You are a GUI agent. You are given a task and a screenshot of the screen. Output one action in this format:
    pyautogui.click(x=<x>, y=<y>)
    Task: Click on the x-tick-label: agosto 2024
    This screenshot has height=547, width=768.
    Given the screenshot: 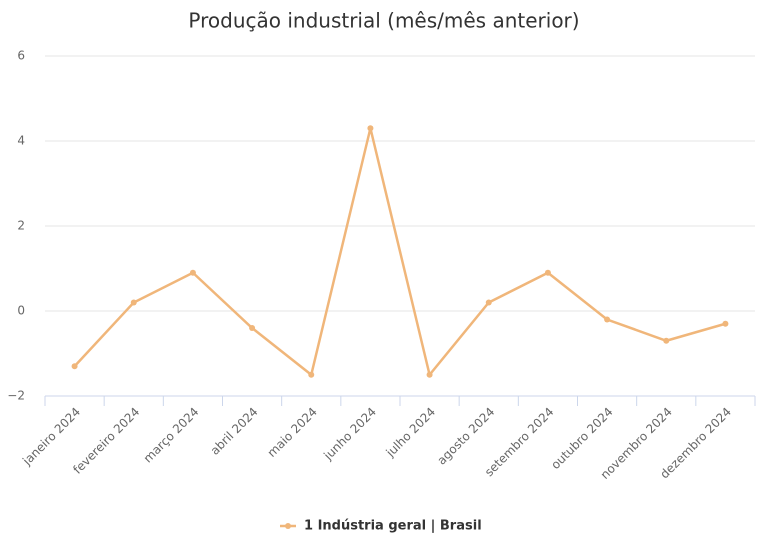 What is the action you would take?
    pyautogui.click(x=465, y=436)
    